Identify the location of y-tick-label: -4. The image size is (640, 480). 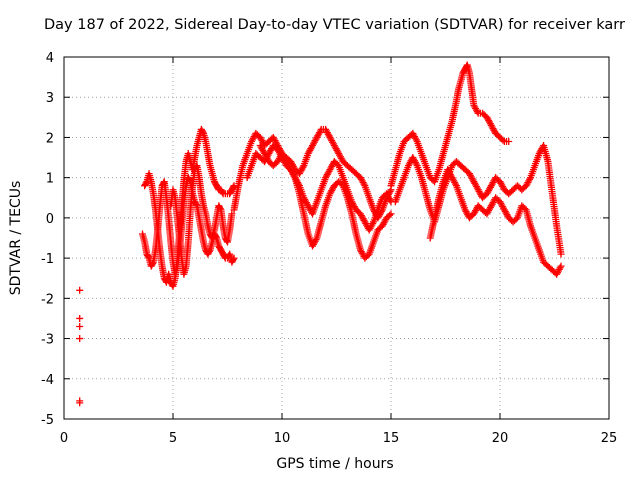
(47, 380).